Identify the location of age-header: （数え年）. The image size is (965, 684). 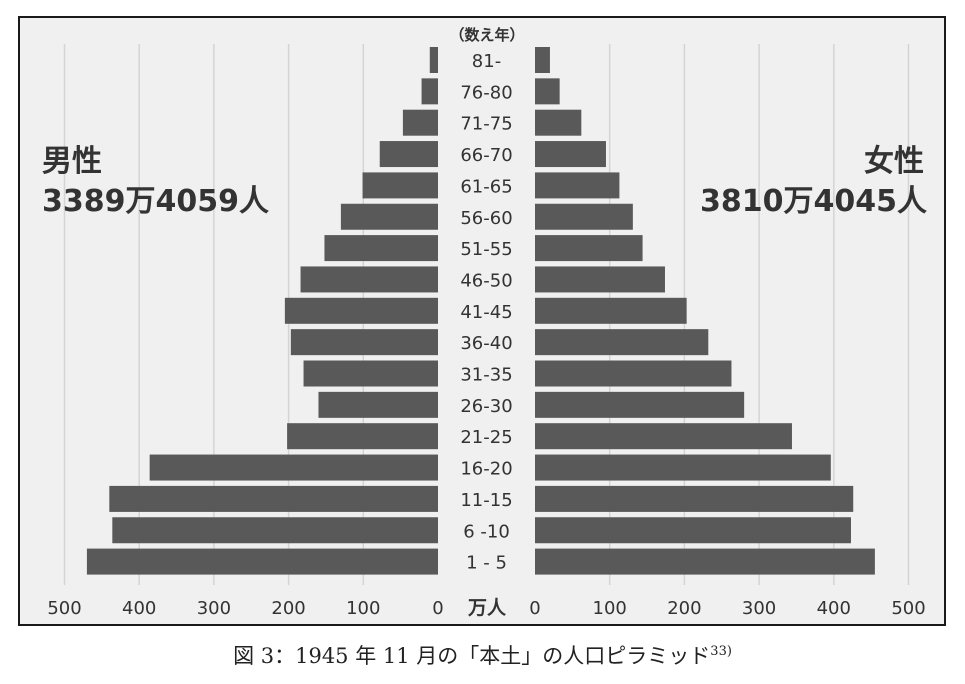
(486, 35).